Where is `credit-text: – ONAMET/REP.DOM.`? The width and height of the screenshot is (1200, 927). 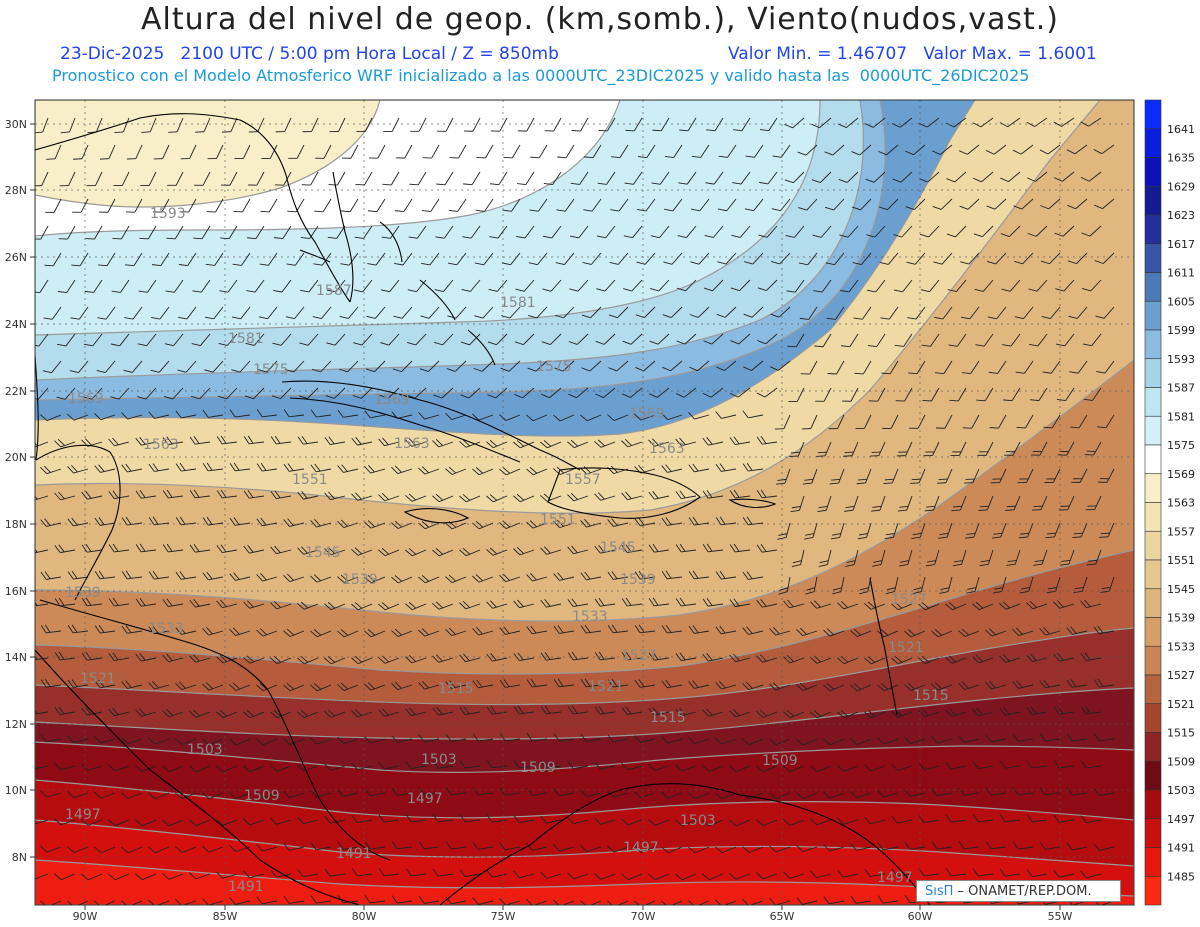 credit-text: – ONAMET/REP.DOM. is located at coordinates (1022, 891).